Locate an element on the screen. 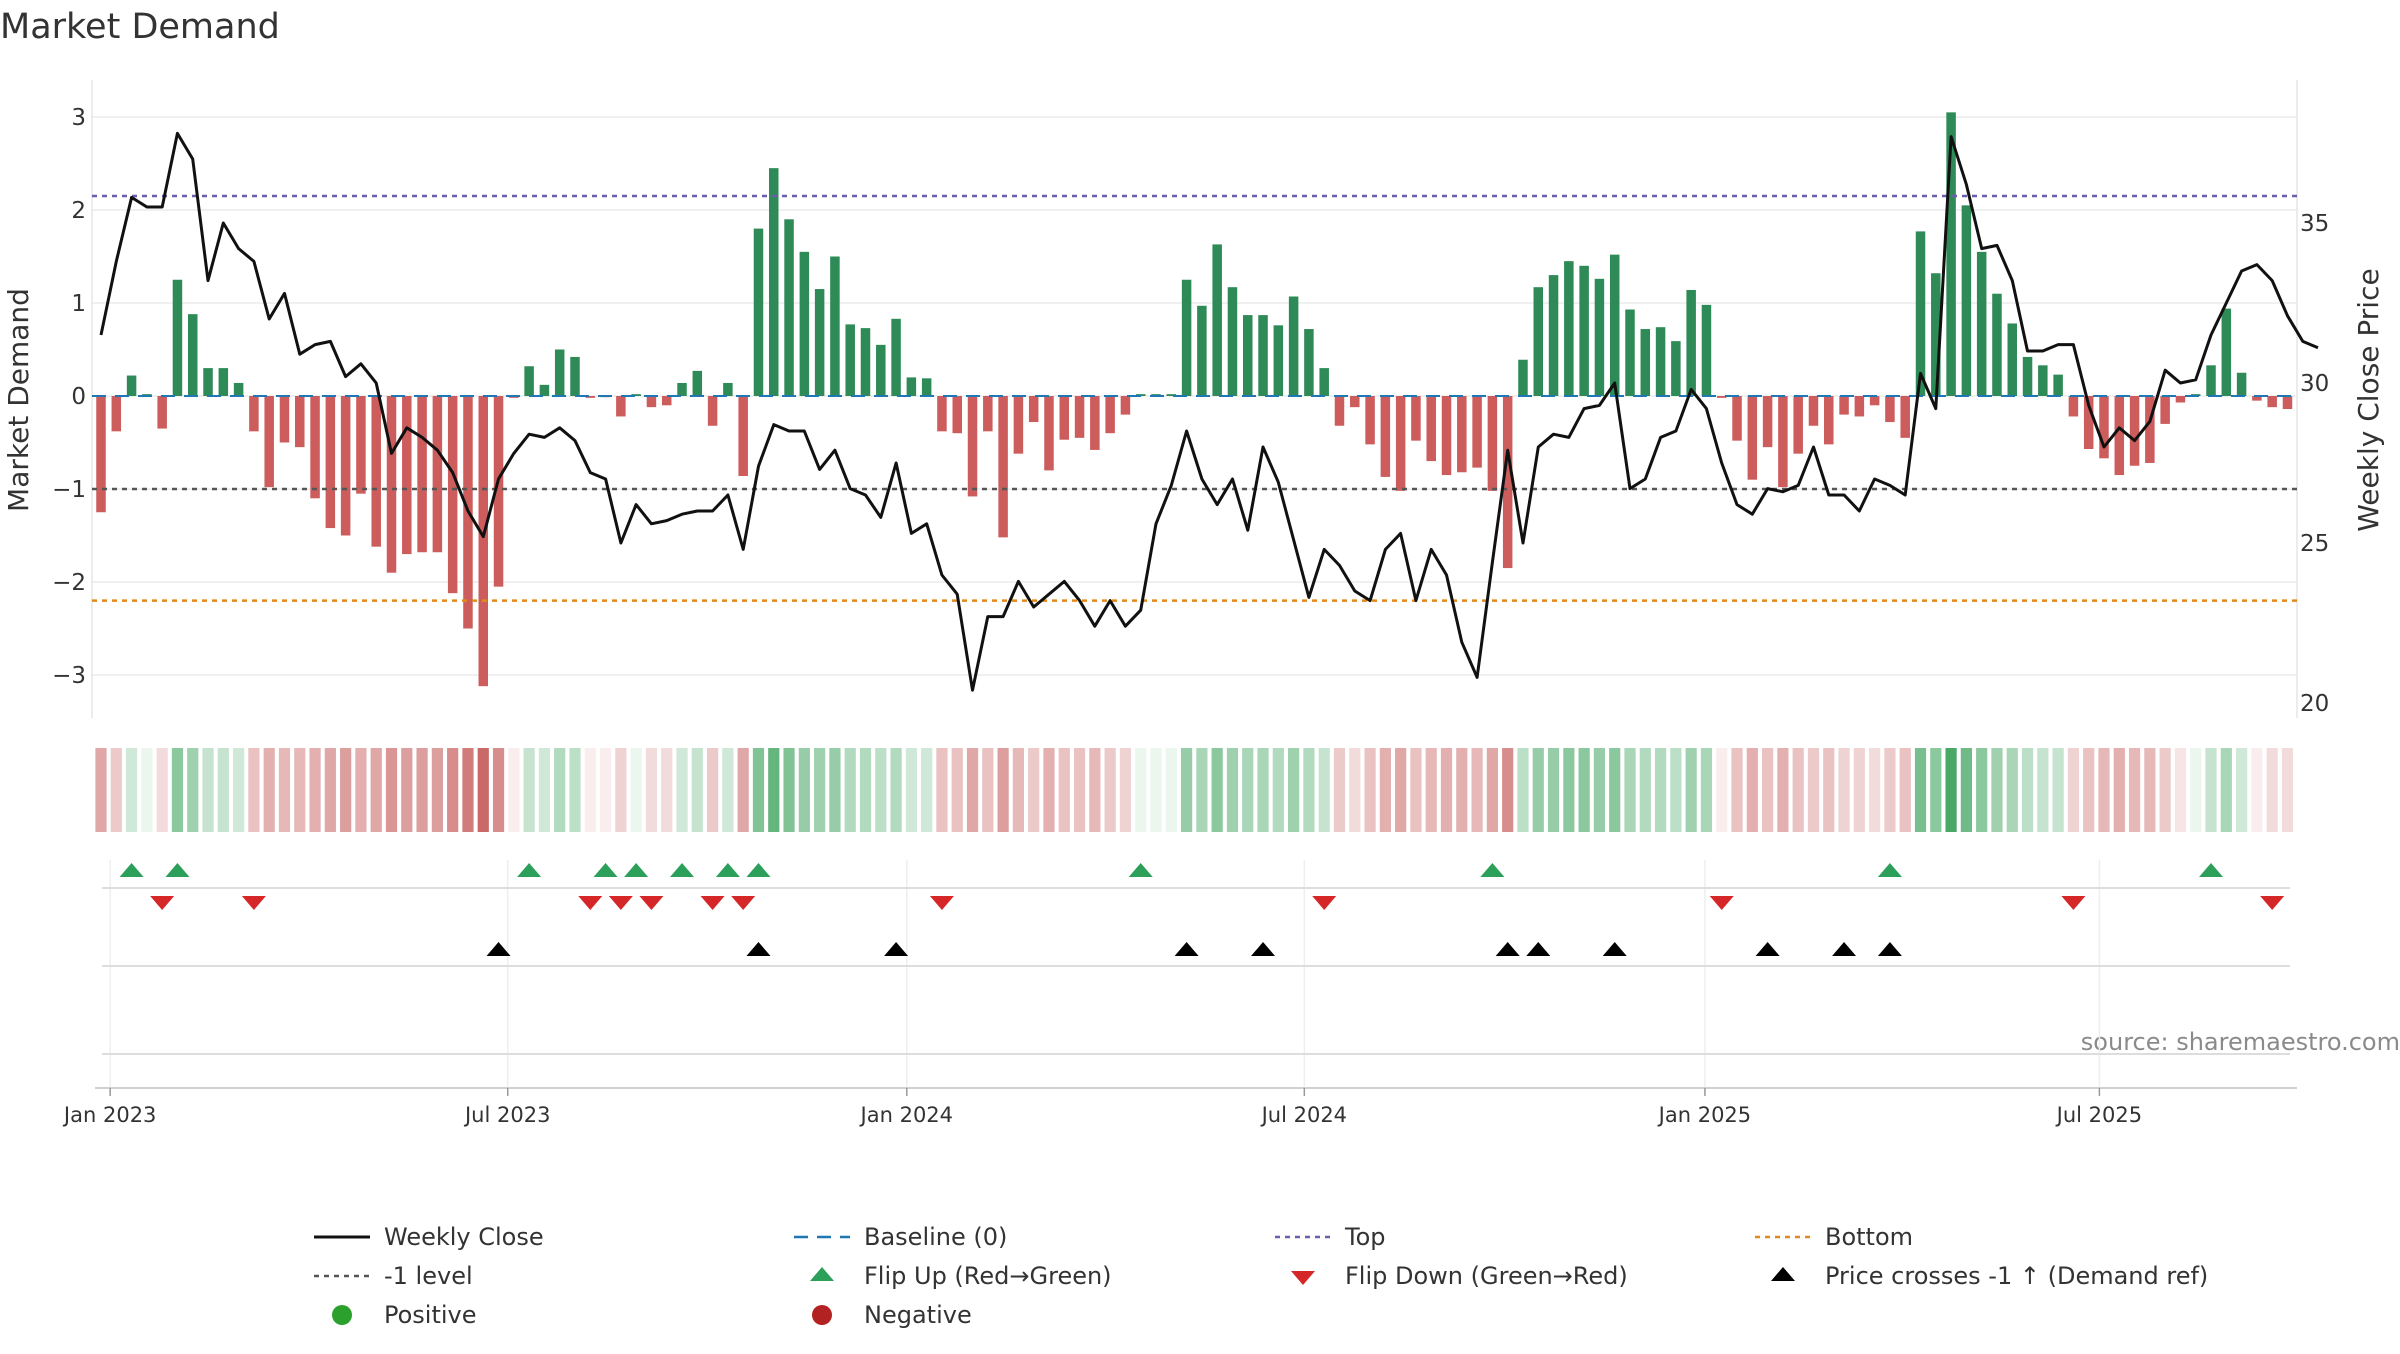 The image size is (2400, 1354). legend-label: Flip Down (Green→Red) is located at coordinates (1486, 1276).